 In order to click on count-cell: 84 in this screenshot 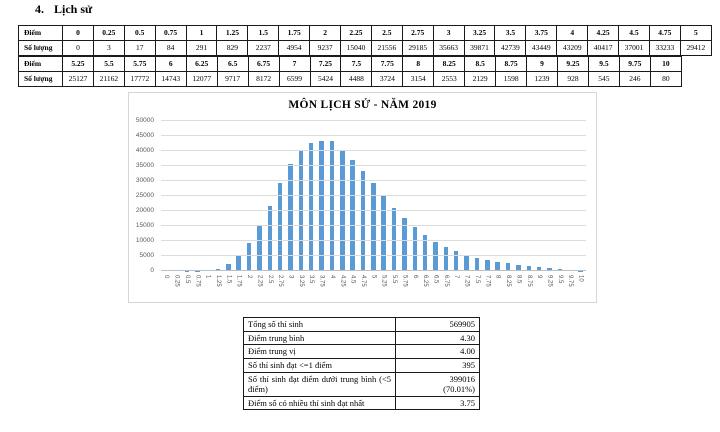, I will do `click(170, 48)`.